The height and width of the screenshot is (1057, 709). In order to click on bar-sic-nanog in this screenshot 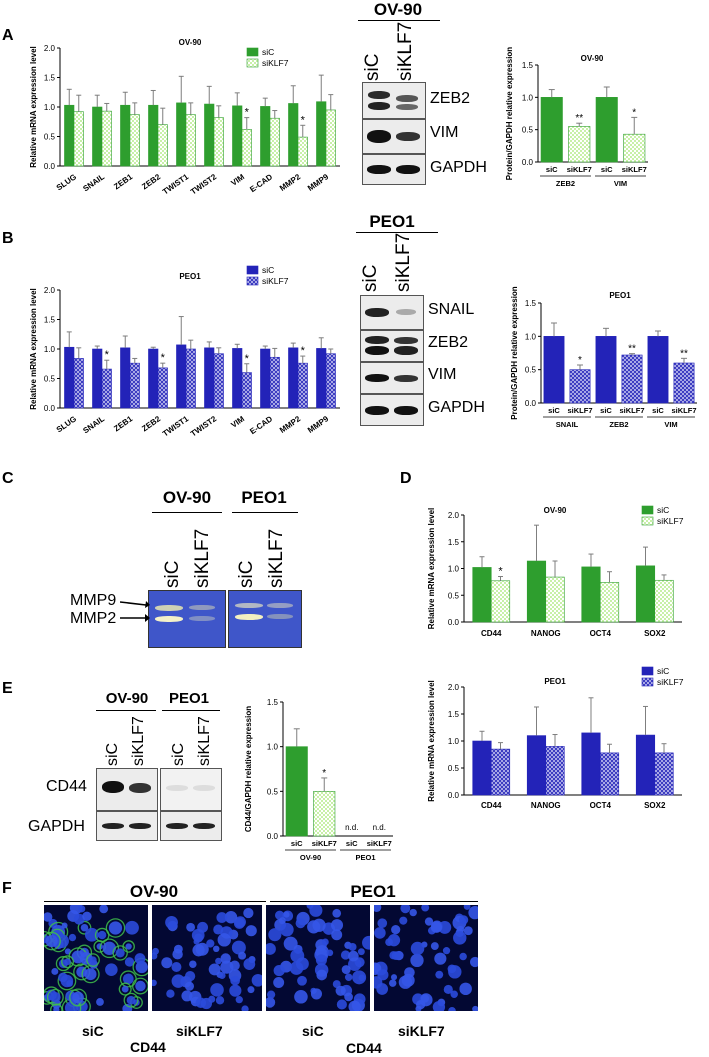, I will do `click(536, 765)`.